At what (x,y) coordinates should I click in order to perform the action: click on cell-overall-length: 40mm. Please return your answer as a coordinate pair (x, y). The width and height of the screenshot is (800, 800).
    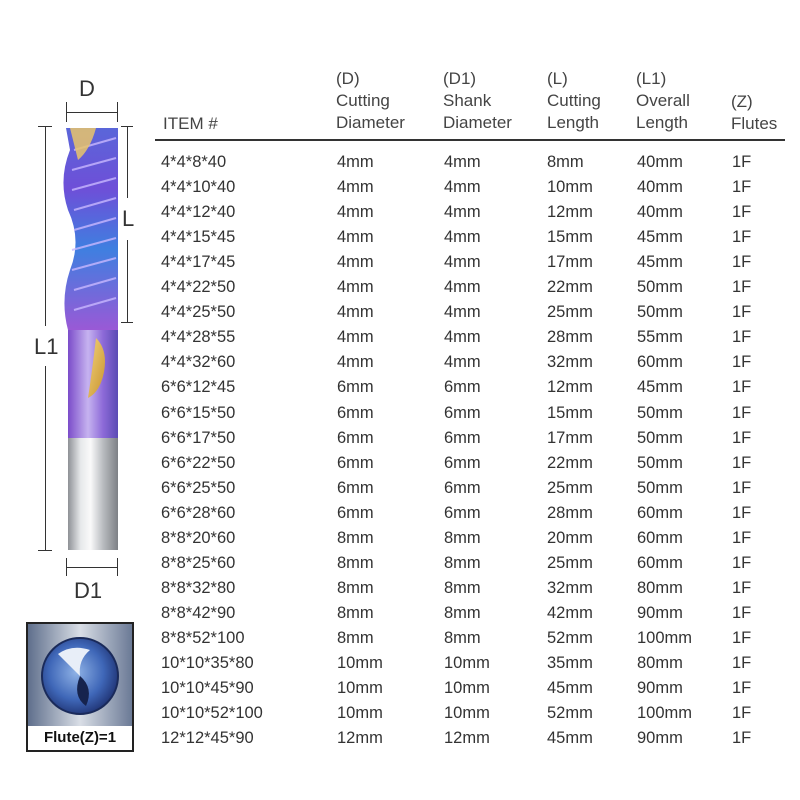
    Looking at the image, I should click on (660, 212).